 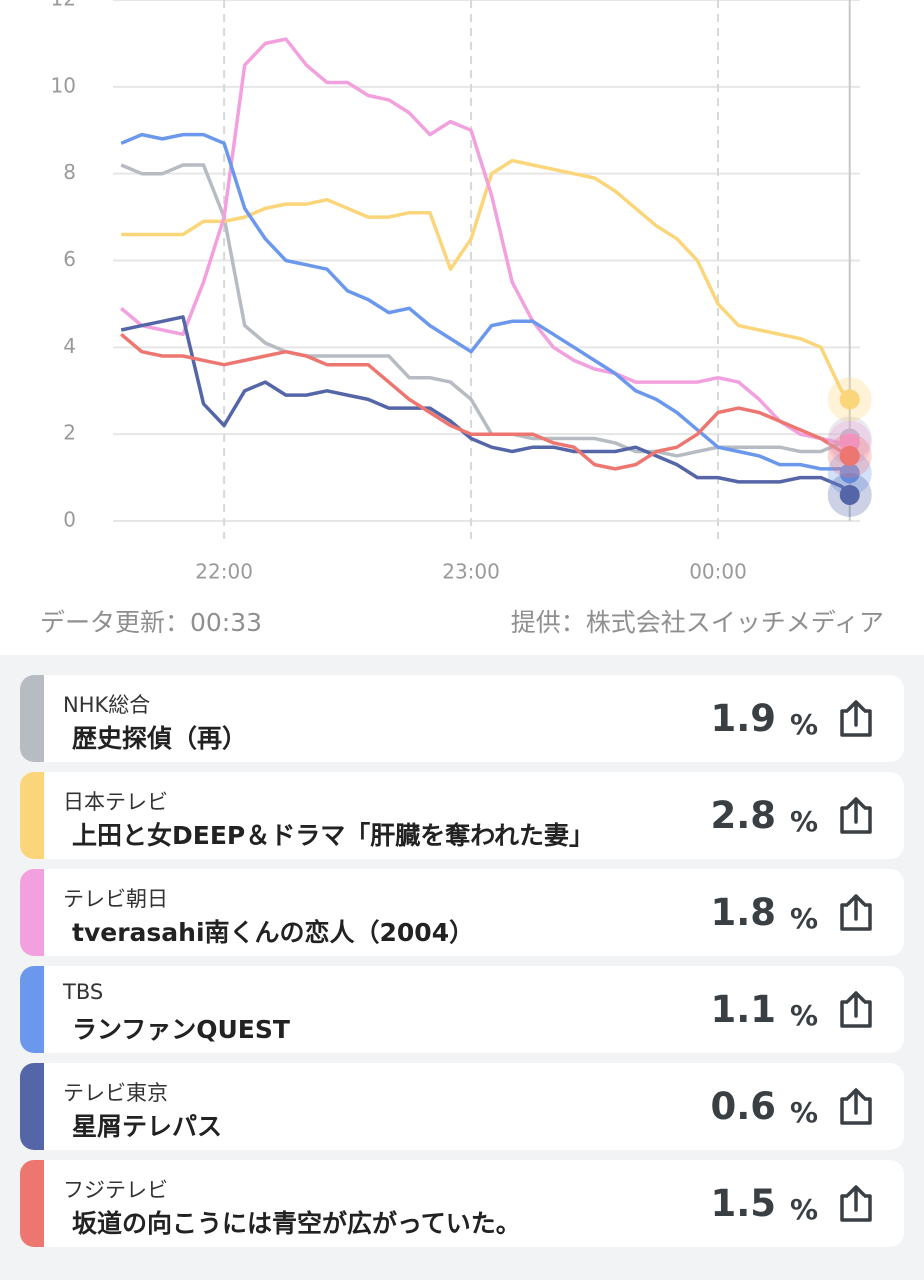 What do you see at coordinates (224, 572) in the screenshot?
I see `x-tick-label: 22:00` at bounding box center [224, 572].